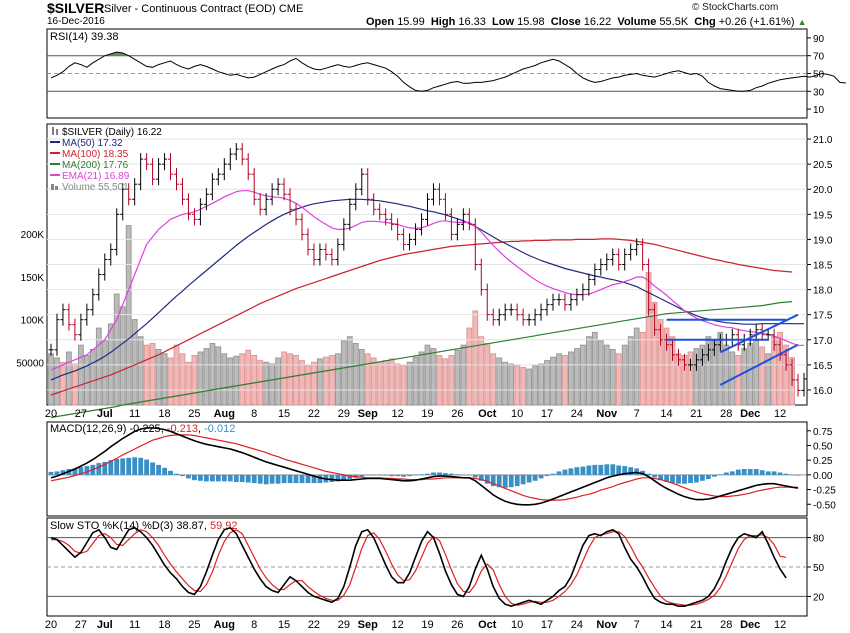 The width and height of the screenshot is (850, 633). Describe the element at coordinates (105, 625) in the screenshot. I see `x-axis-label-bottom: Jul` at that location.